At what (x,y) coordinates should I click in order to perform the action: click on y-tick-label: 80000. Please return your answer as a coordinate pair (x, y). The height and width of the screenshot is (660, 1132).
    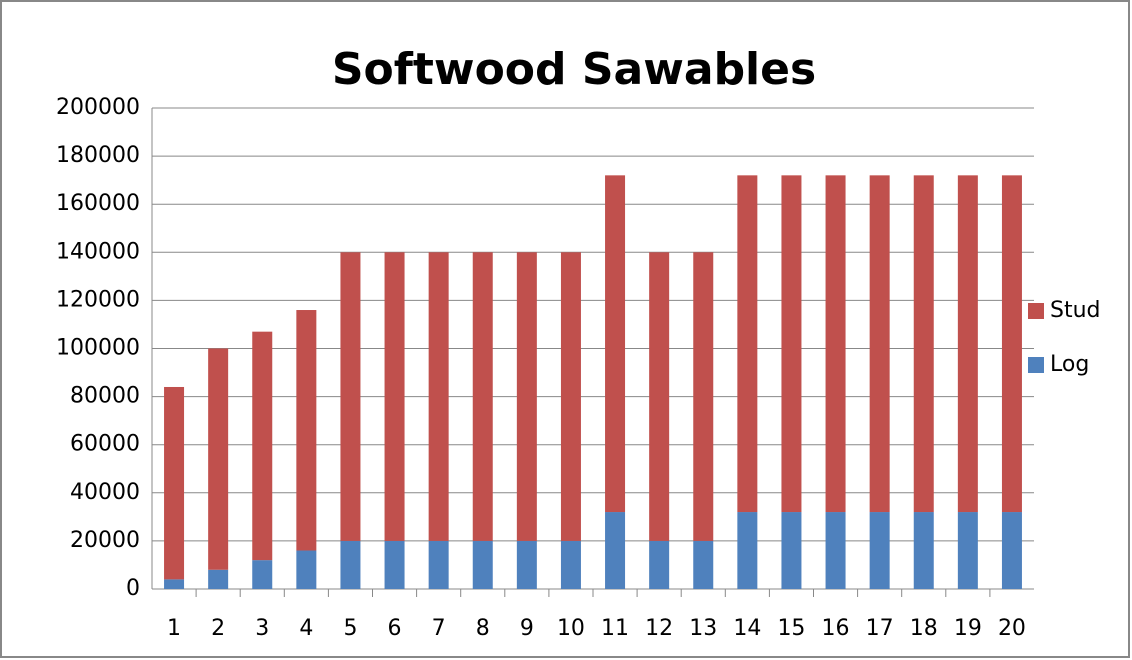
    Looking at the image, I should click on (105, 396).